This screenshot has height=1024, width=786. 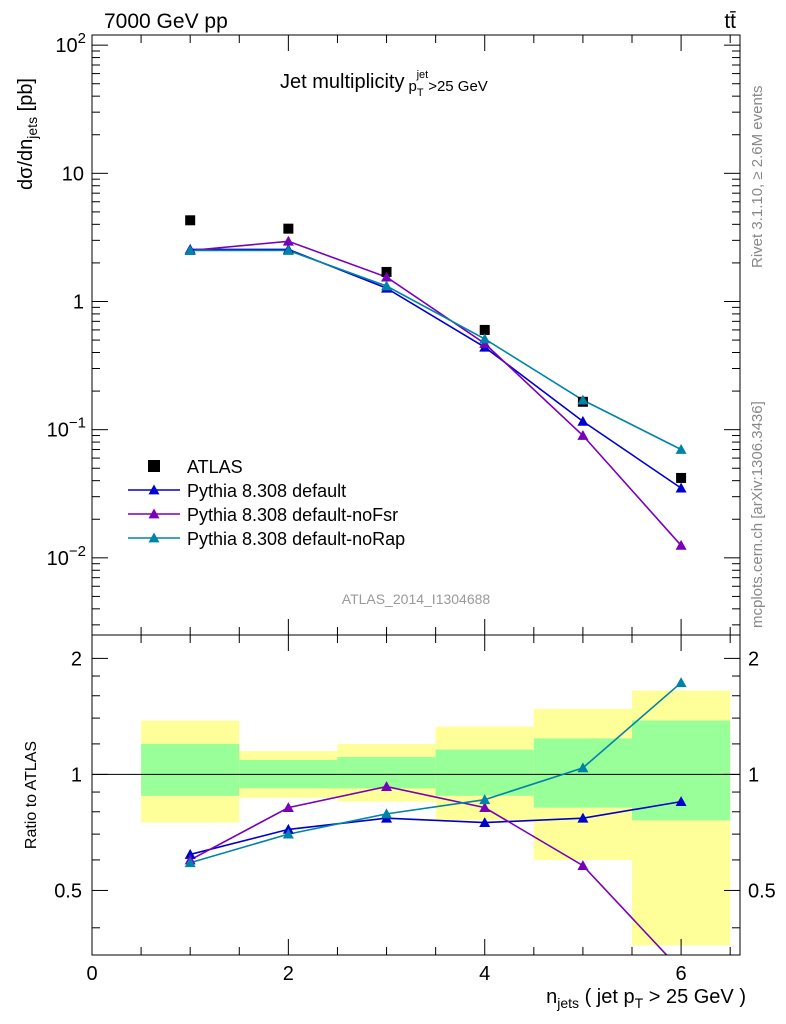 I want to click on main-y-tick-label: 10, so click(x=73, y=174).